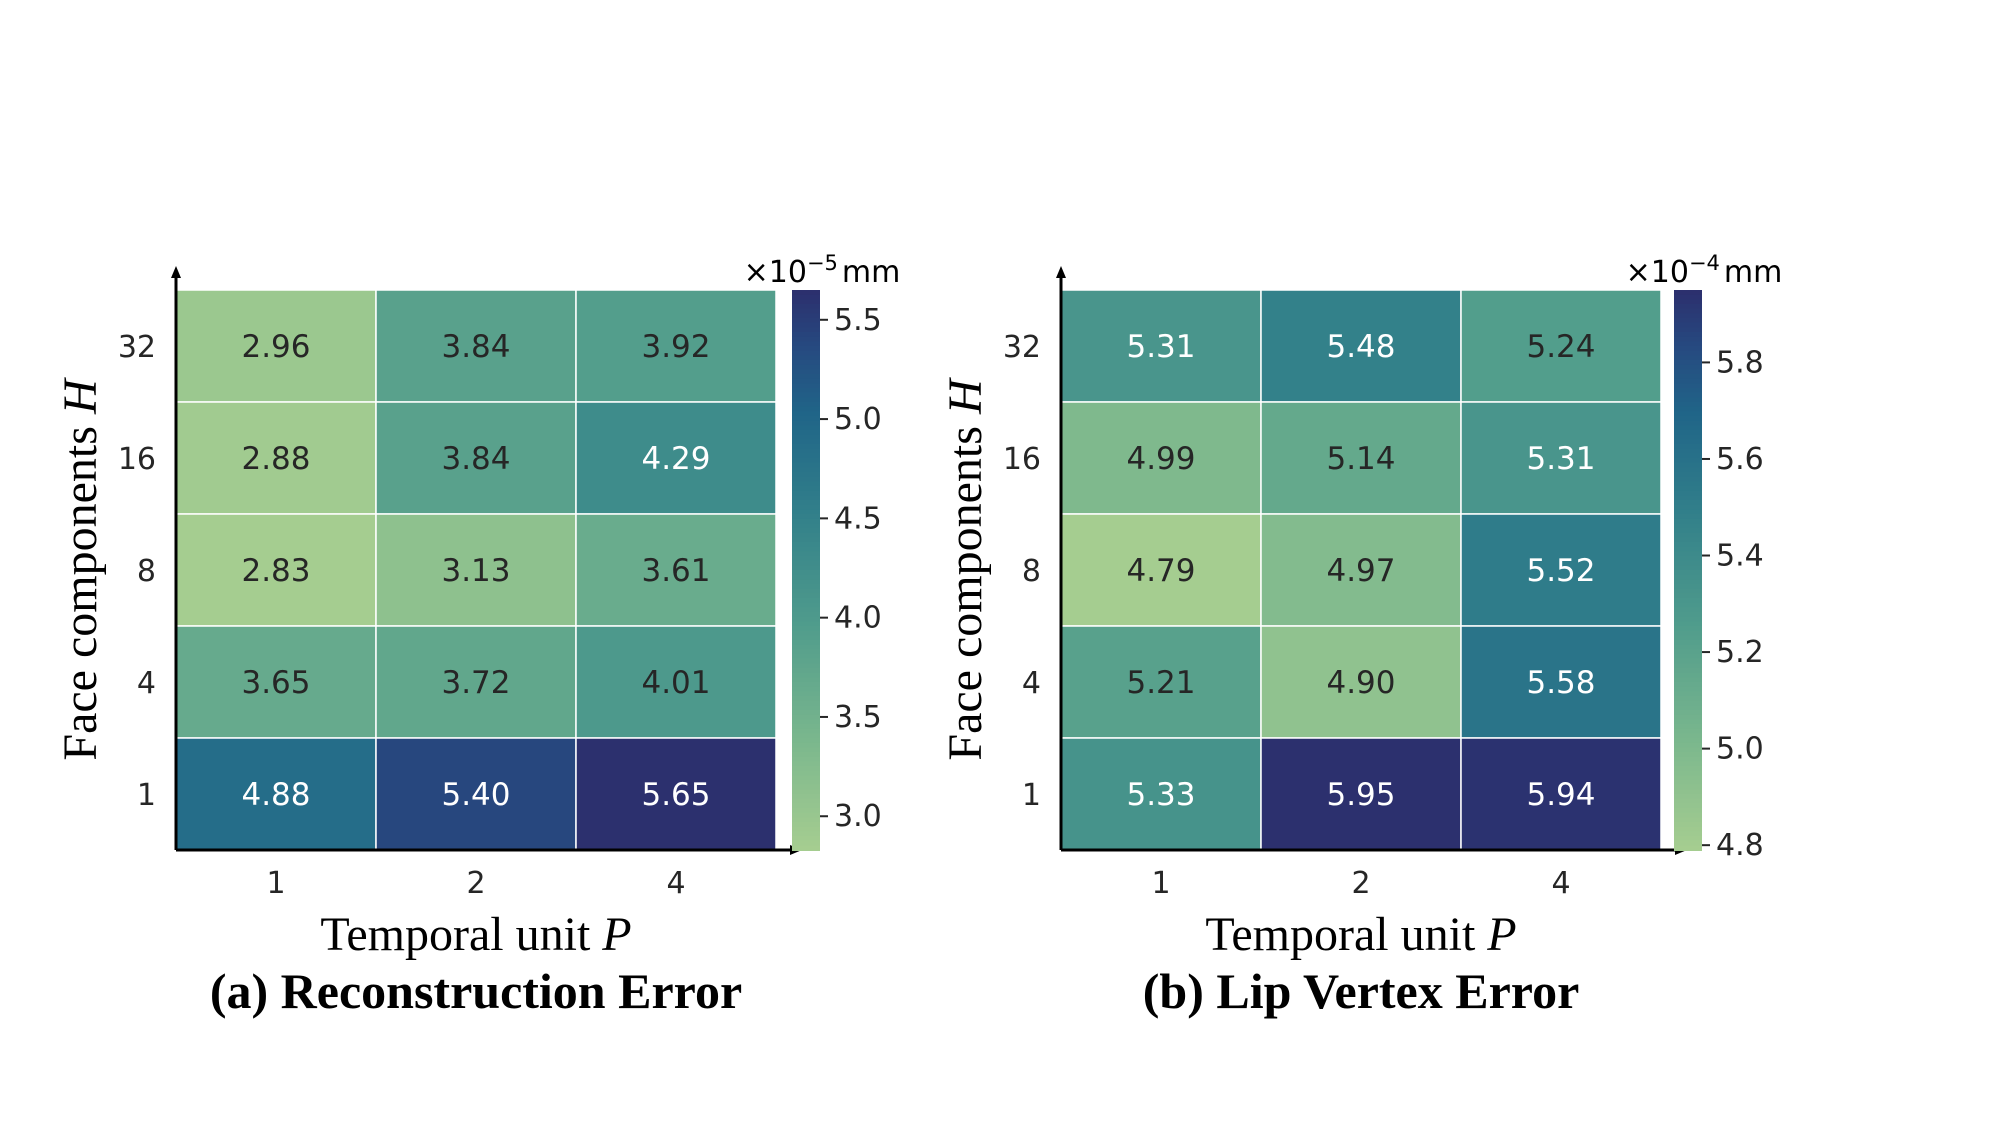  I want to click on colorbar-unit-label: ×10−4 mm, so click(1704, 270).